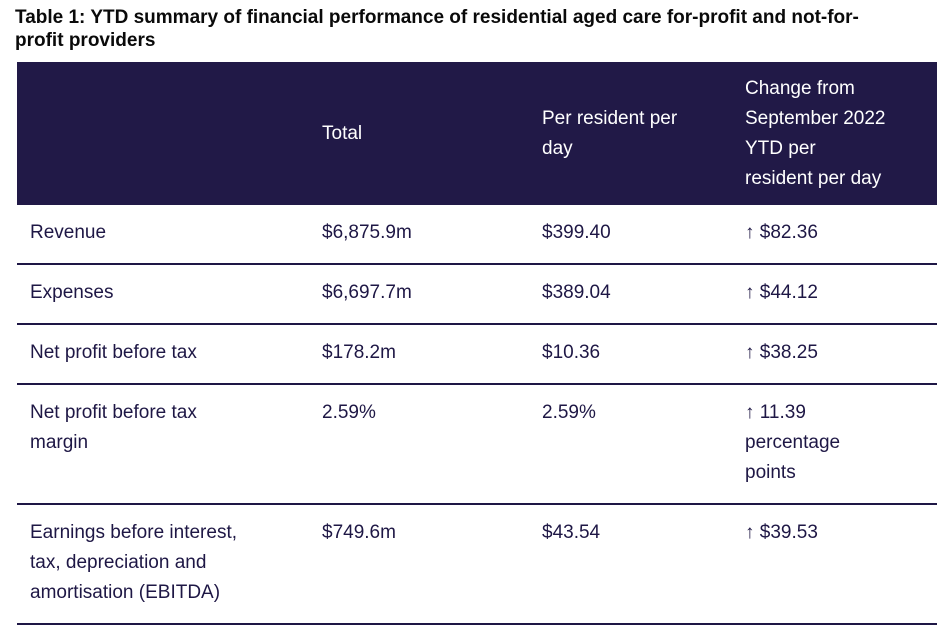 The image size is (950, 634). I want to click on table-row-revenue: Revenue $6,875.9m $399.40 ↑ $82.36, so click(477, 235).